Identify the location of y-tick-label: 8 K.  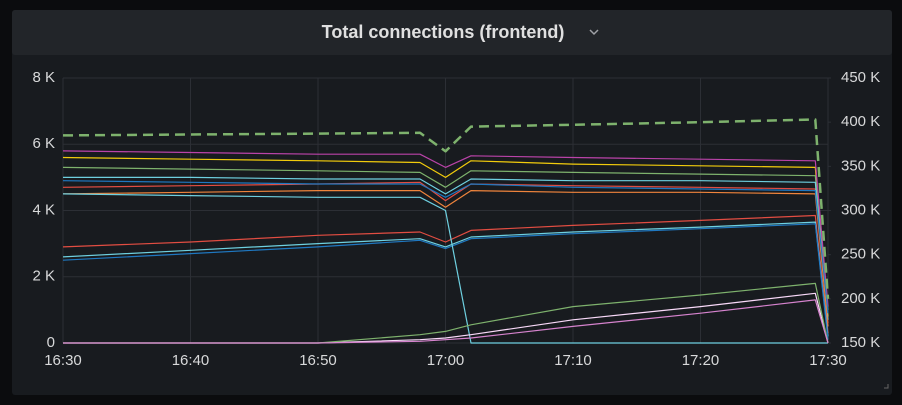
(43, 77).